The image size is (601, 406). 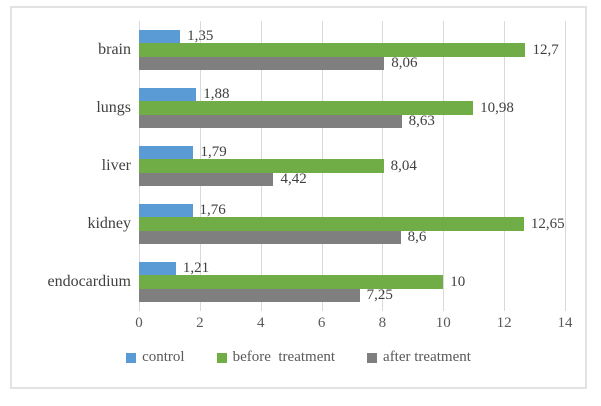 I want to click on bar-row: 8,04, so click(x=352, y=165).